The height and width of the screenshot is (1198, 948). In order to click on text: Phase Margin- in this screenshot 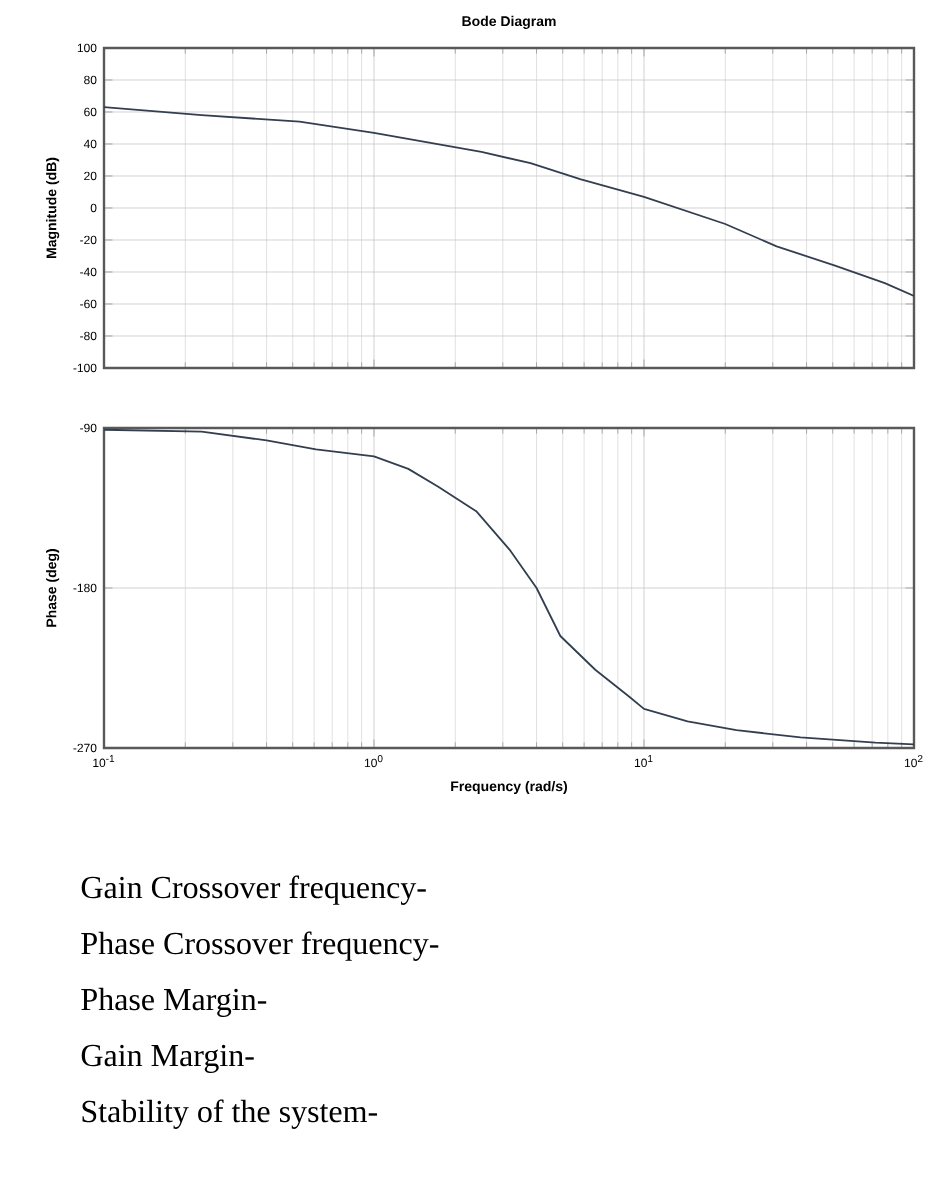, I will do `click(174, 1002)`.